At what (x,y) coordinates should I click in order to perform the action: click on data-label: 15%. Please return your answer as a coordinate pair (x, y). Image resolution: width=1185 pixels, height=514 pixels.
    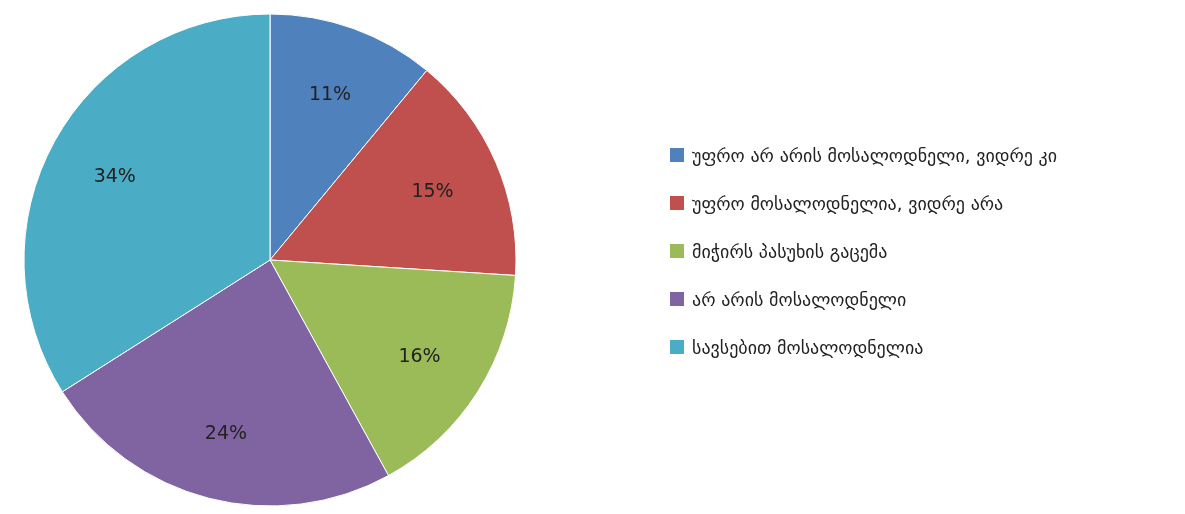
    Looking at the image, I should click on (432, 189).